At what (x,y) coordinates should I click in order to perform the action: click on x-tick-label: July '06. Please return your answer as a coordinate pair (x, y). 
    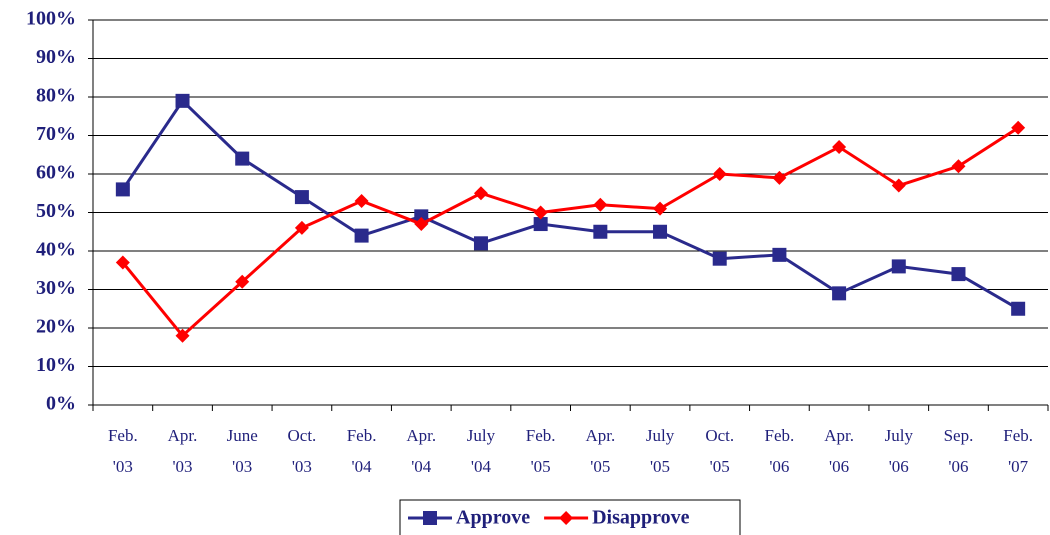
    Looking at the image, I should click on (899, 451).